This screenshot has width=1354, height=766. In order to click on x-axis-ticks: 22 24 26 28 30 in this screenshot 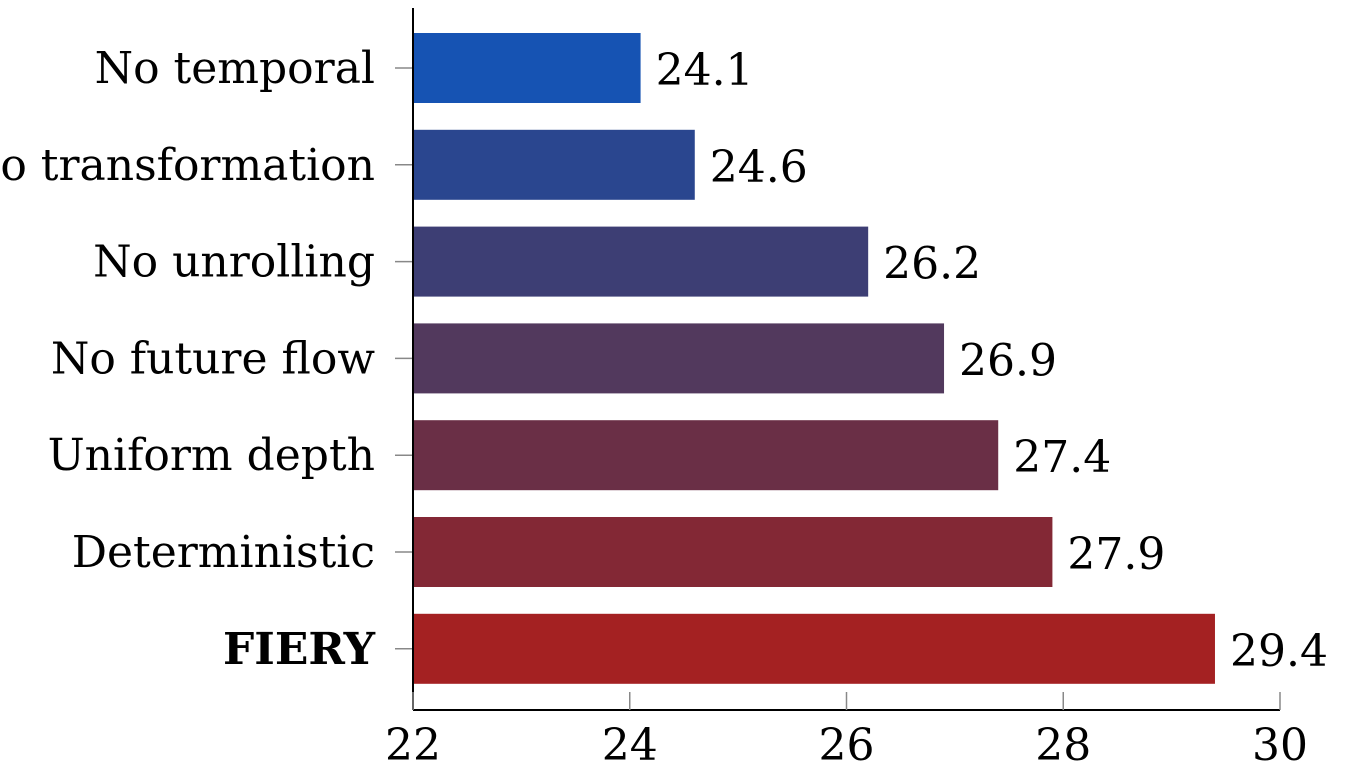, I will do `click(846, 729)`.